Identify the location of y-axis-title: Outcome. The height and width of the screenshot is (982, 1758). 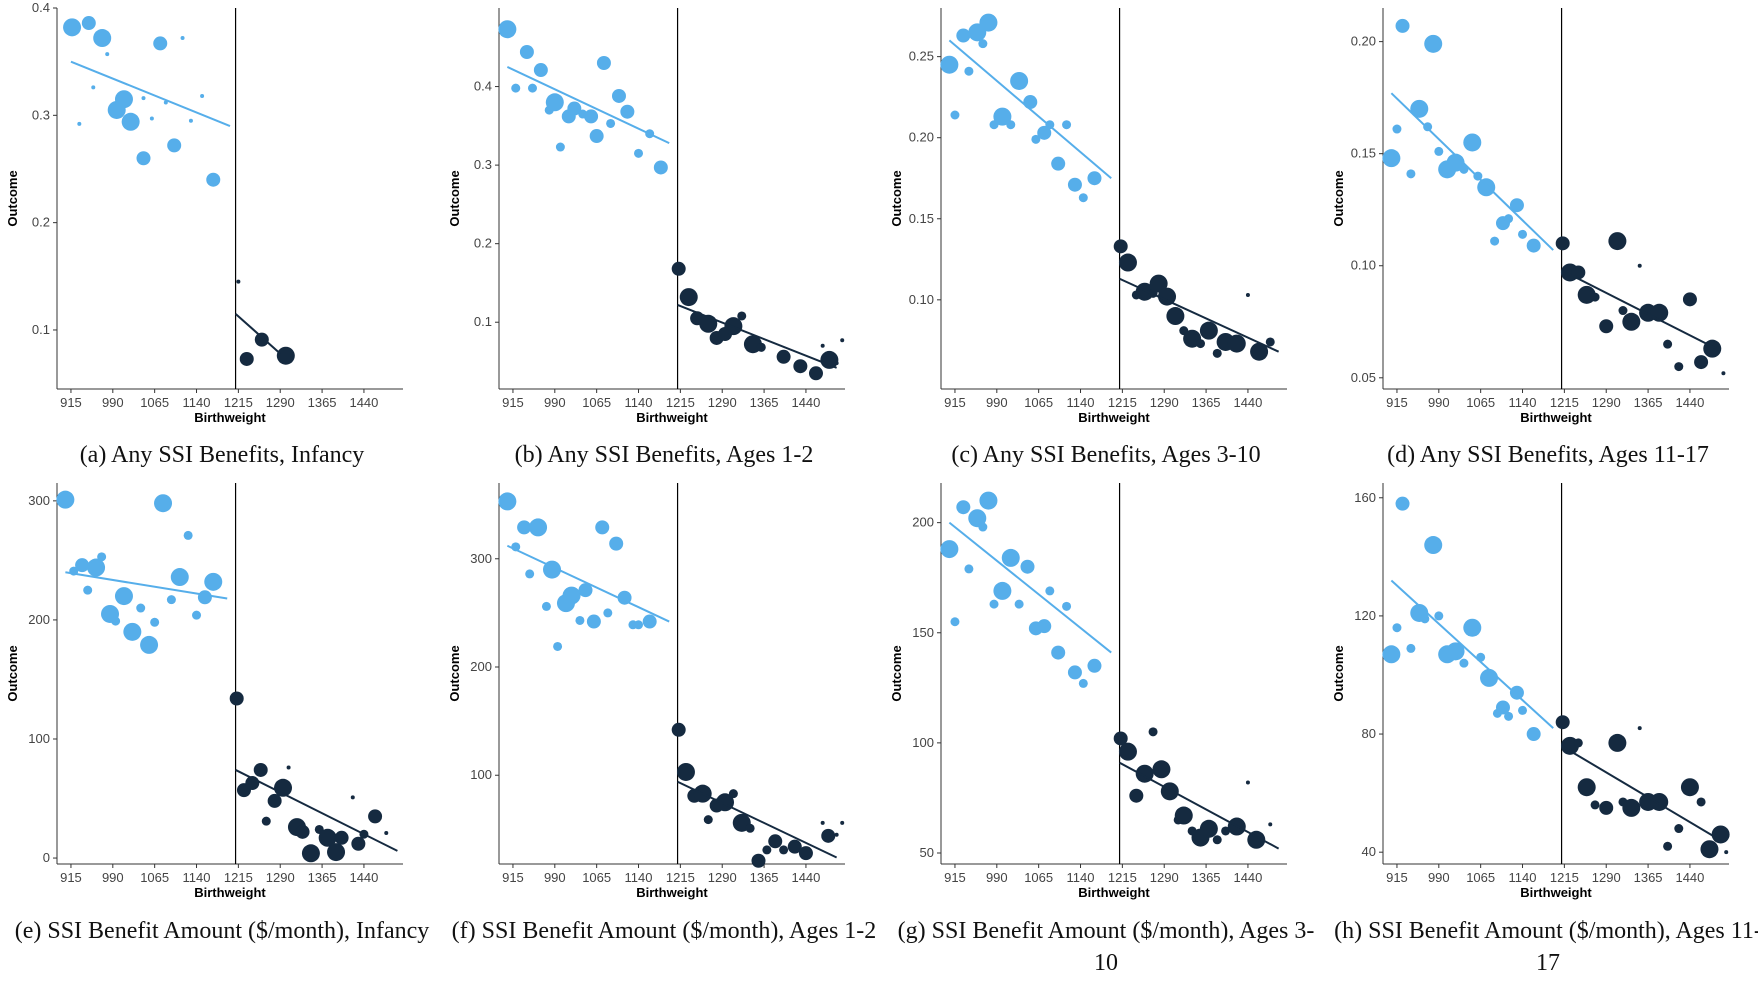
(454, 198).